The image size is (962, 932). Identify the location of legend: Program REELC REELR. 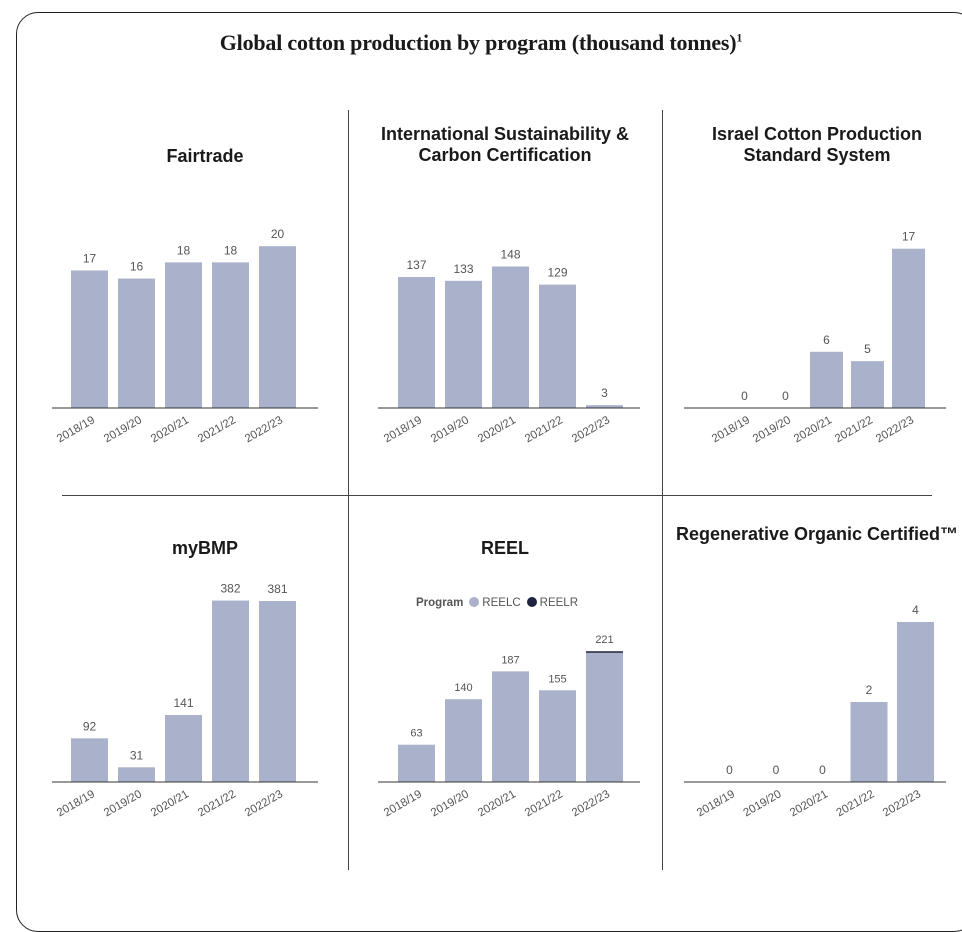
(497, 603).